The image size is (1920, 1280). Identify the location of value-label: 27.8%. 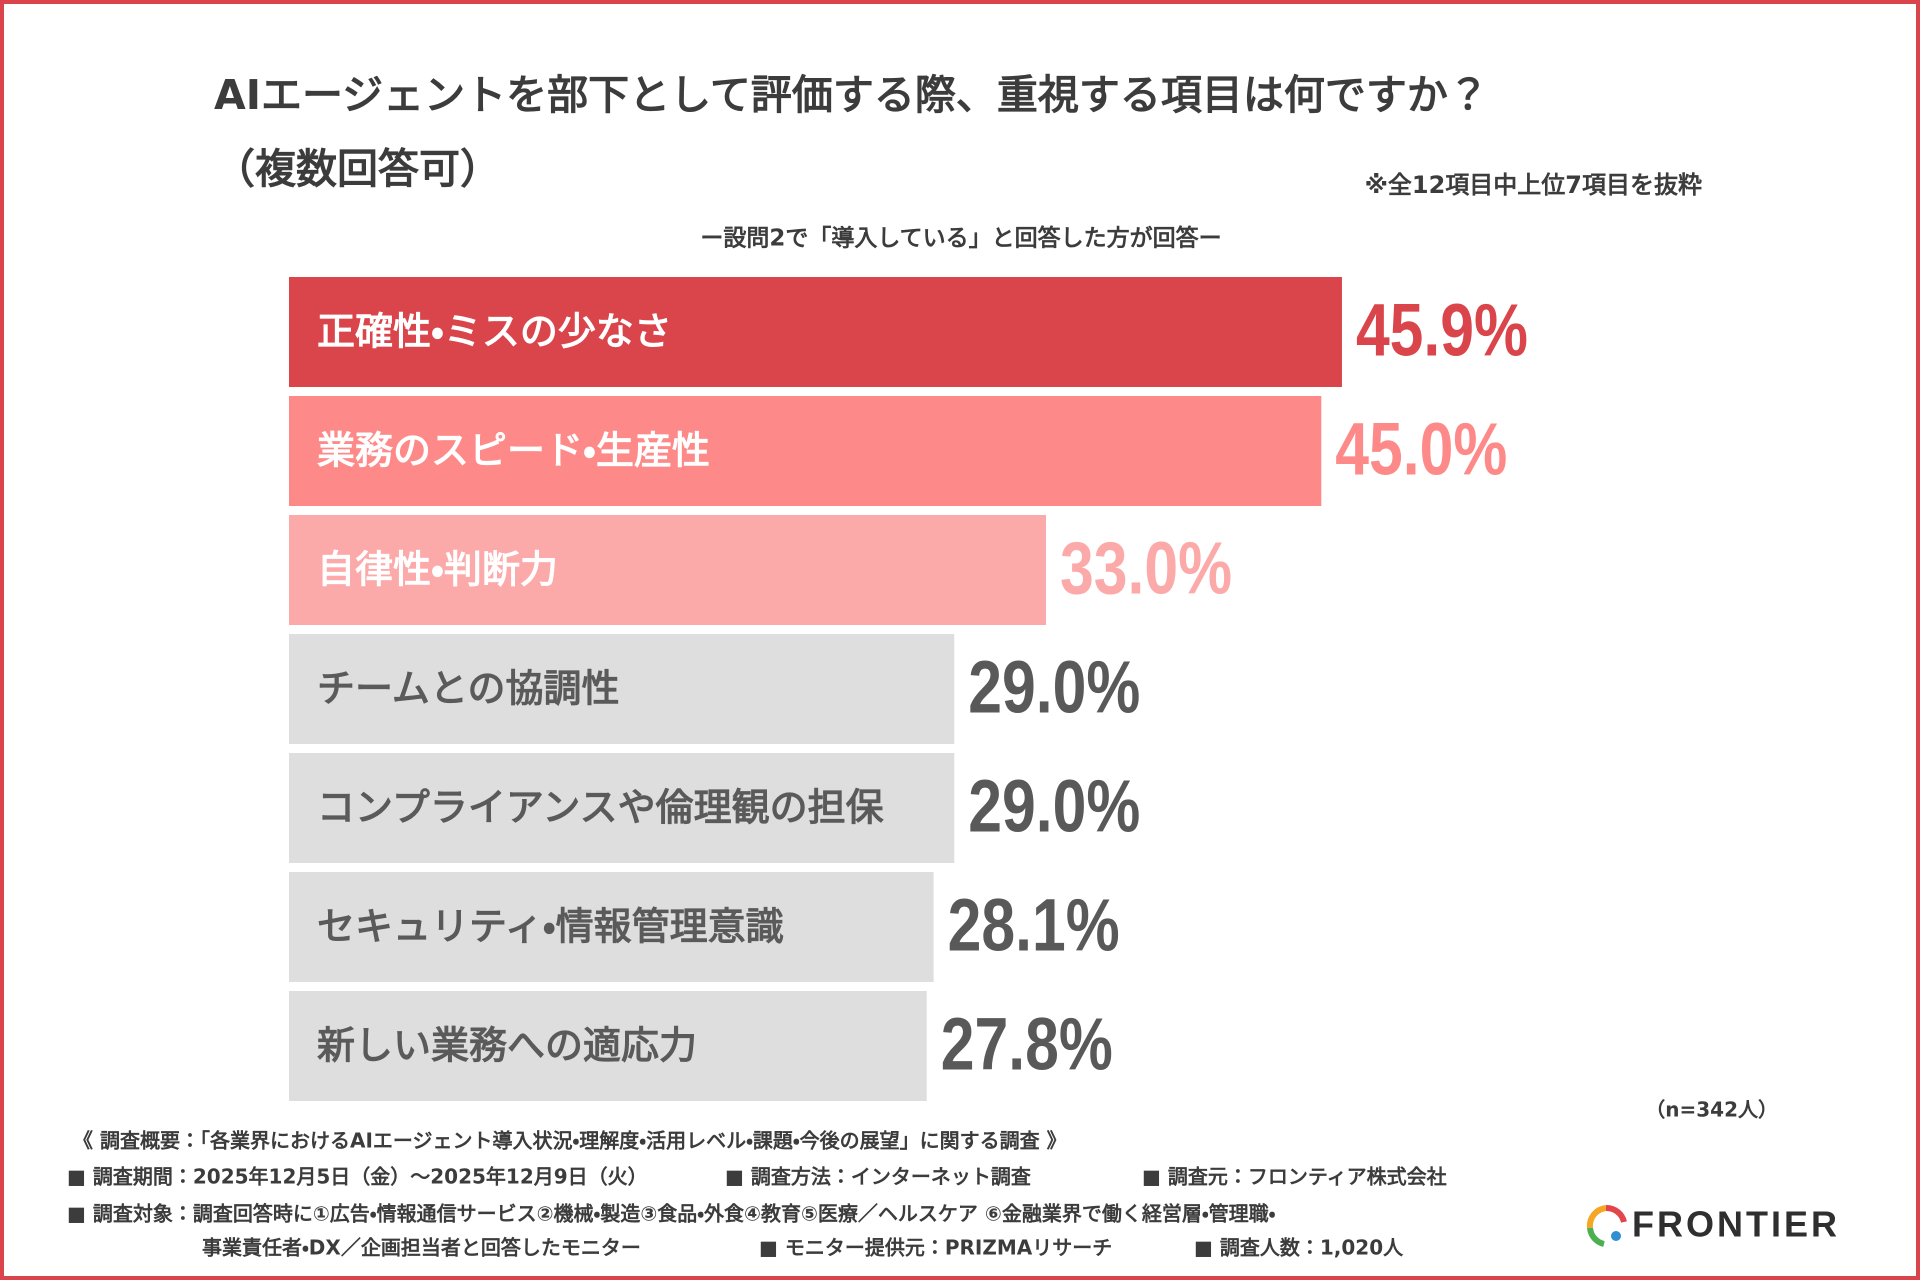
(1027, 1044).